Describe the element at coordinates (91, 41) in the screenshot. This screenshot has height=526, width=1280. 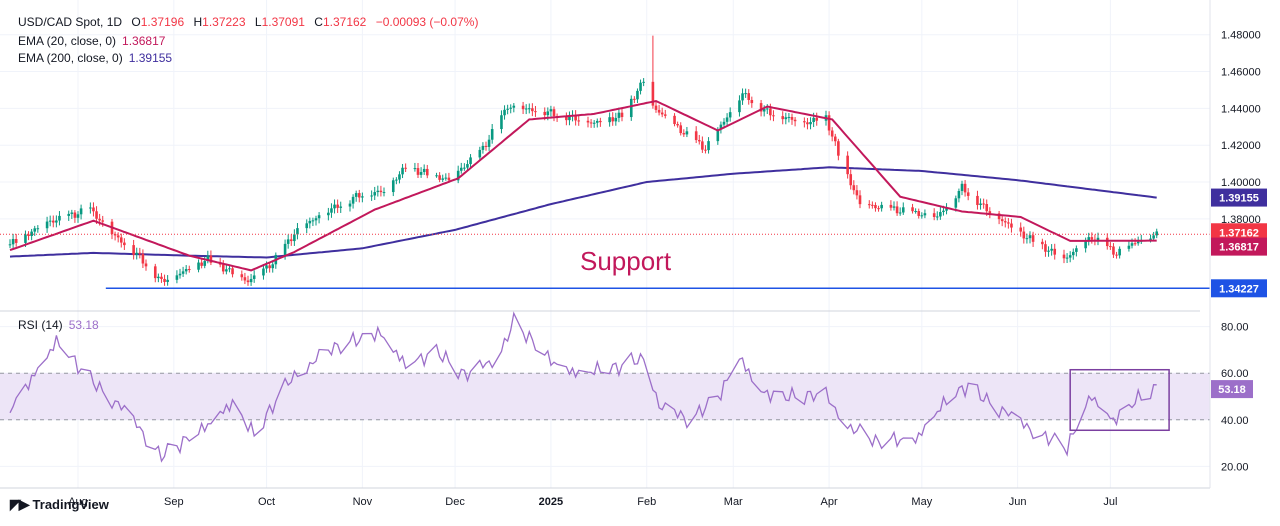
I see `ema20-legend: EMA (20, close, 0) 1.36817` at that location.